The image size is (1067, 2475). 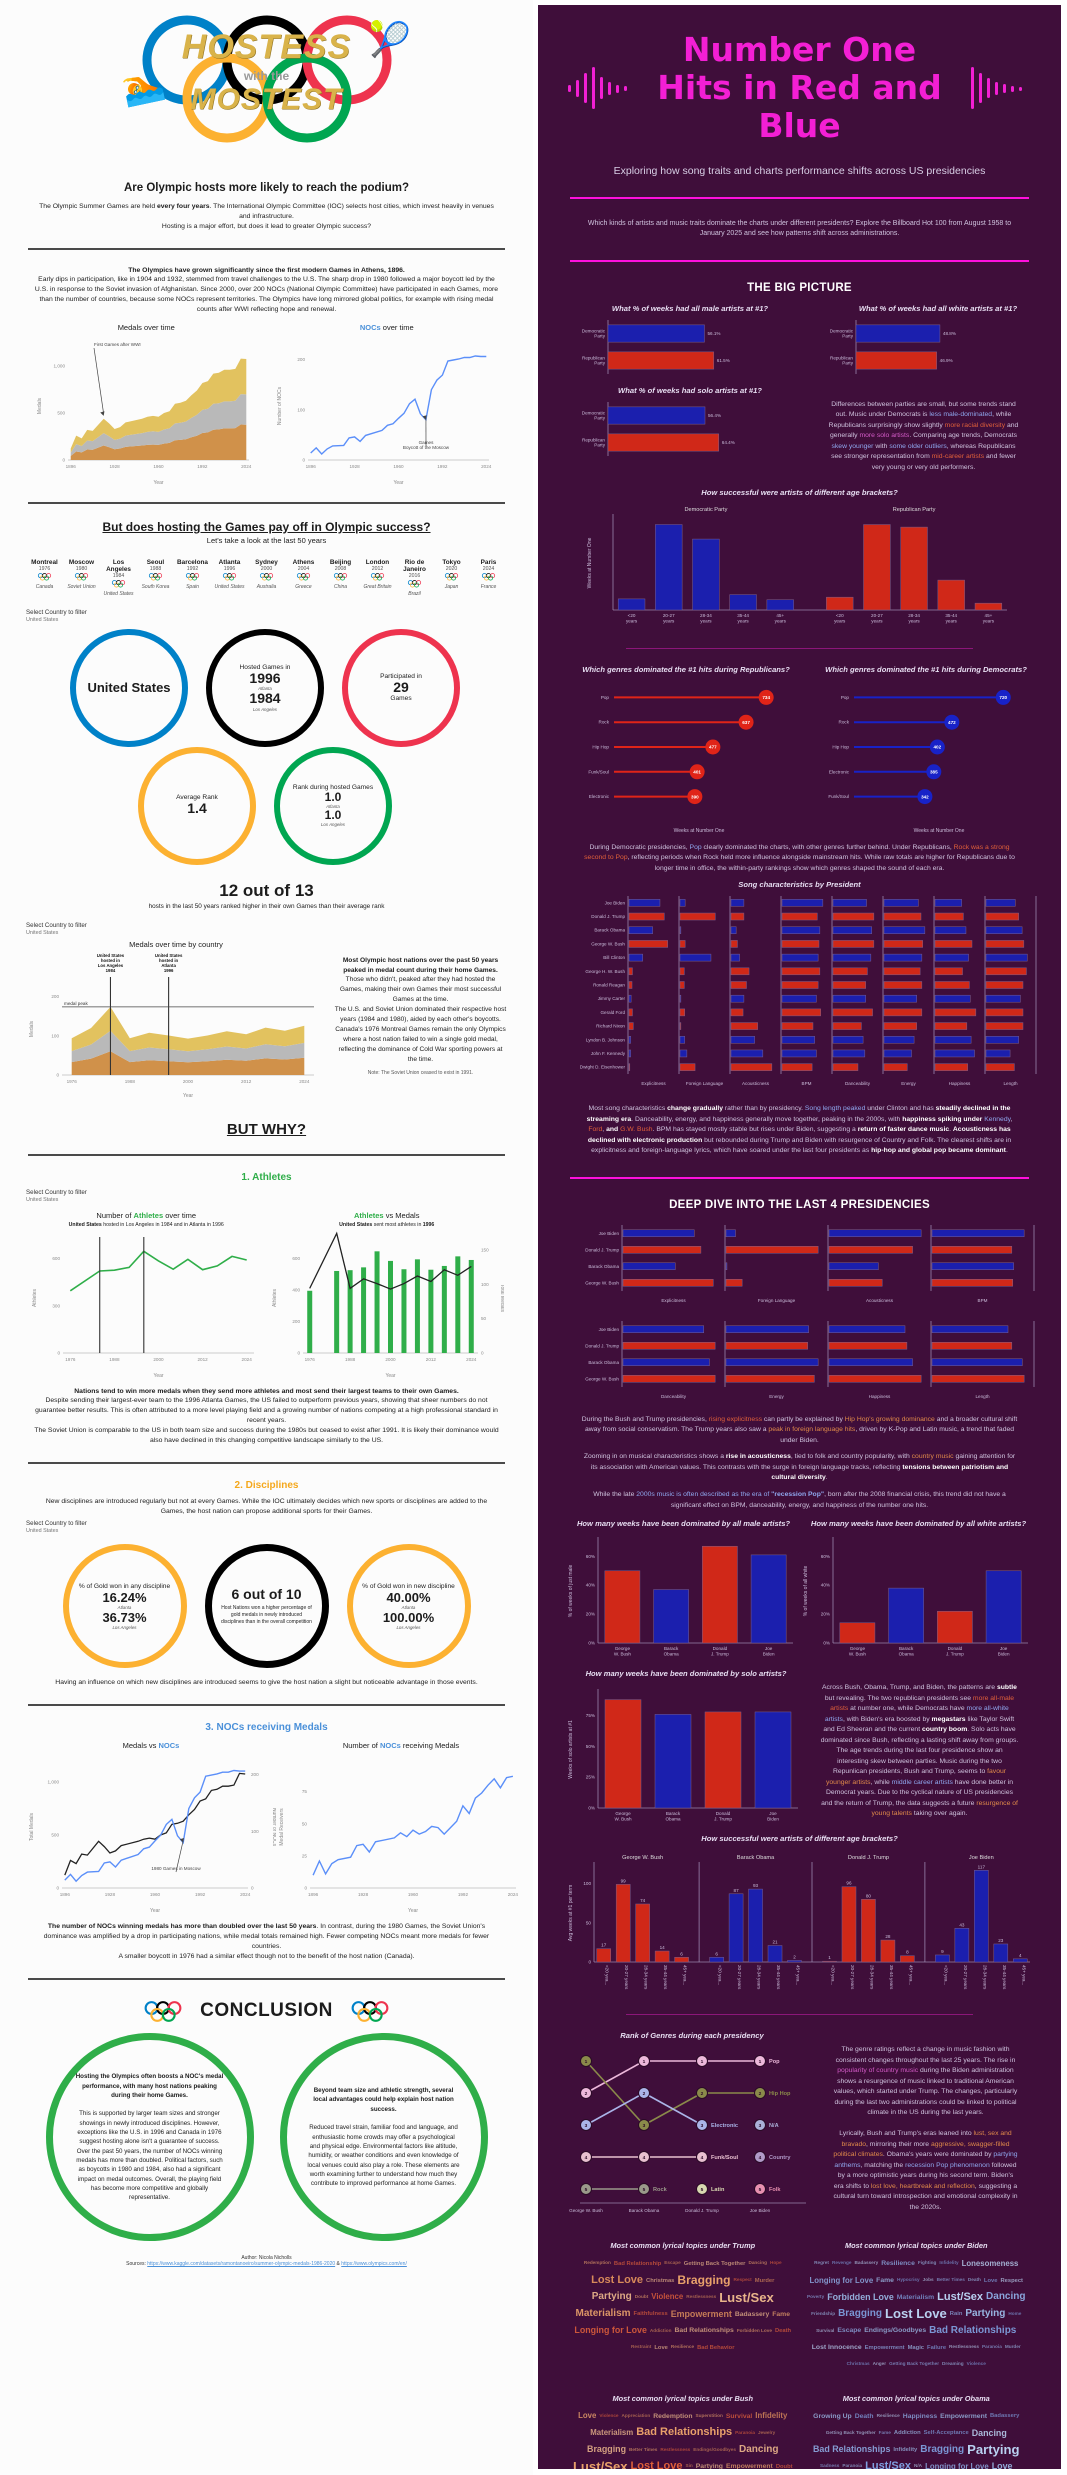 What do you see at coordinates (883, 2165) in the screenshot?
I see `text-segment: , matching the` at bounding box center [883, 2165].